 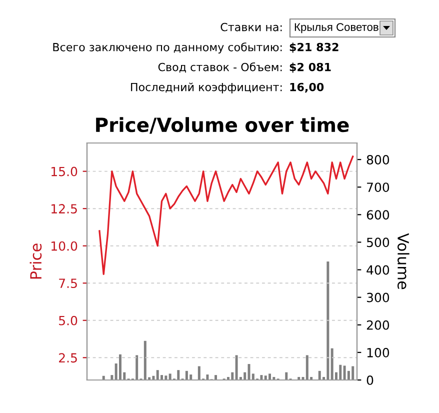 I want to click on y2-tick-label: 800, so click(x=378, y=159).